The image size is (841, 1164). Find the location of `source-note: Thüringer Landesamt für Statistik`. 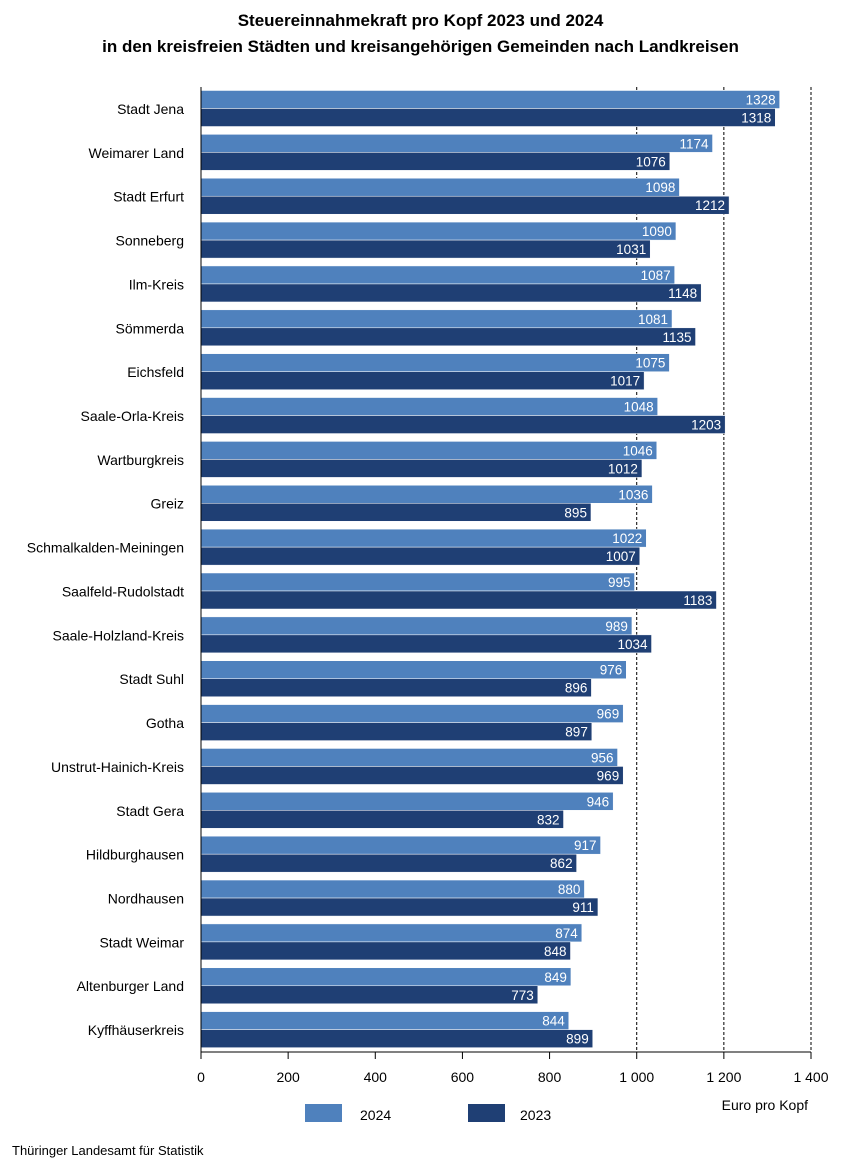

source-note: Thüringer Landesamt für Statistik is located at coordinates (108, 1150).